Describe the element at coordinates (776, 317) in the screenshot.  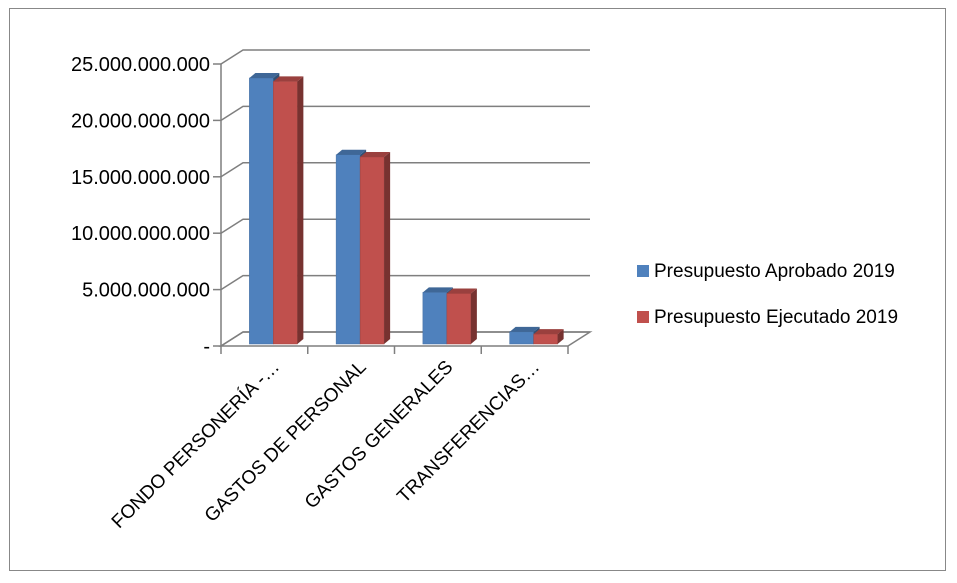
I see `legend-label: Presupuesto Ejecutado 2019` at that location.